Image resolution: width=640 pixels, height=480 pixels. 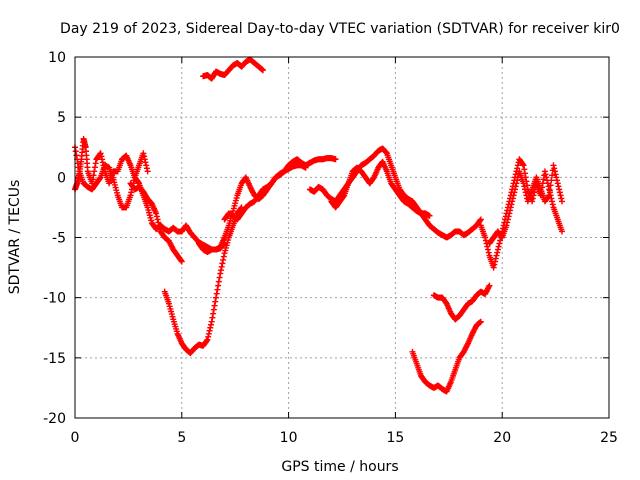 What do you see at coordinates (15, 237) in the screenshot?
I see `y-axis-label: SDTVAR / TECUs` at bounding box center [15, 237].